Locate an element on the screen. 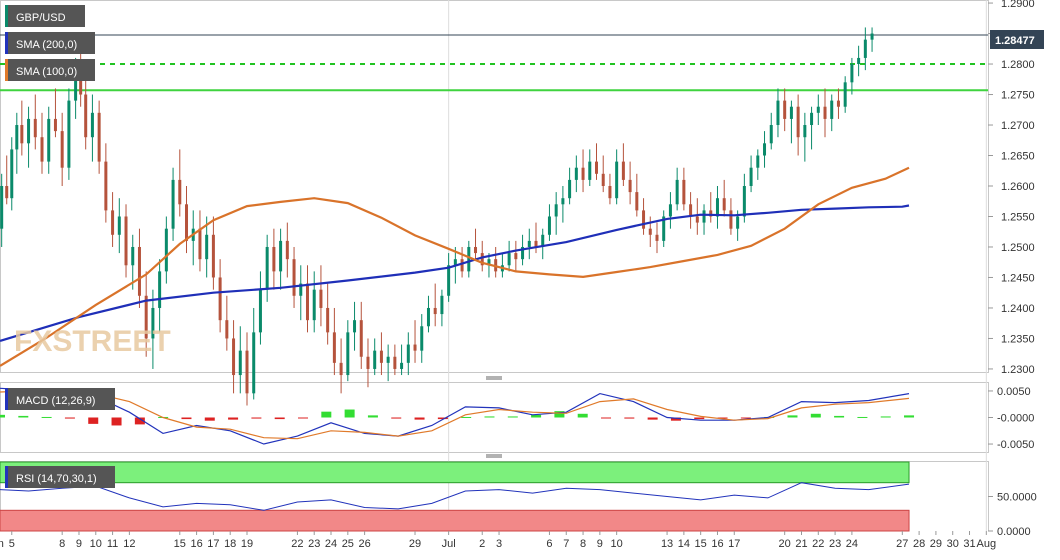 The image size is (1060, 560). macd-rsi-divider-handle is located at coordinates (494, 456).